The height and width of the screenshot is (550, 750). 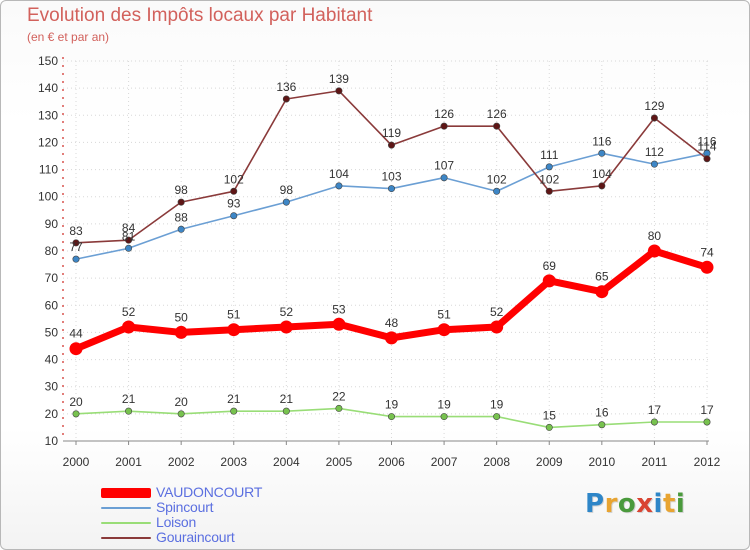 What do you see at coordinates (48, 61) in the screenshot?
I see `y-tick-label: 150` at bounding box center [48, 61].